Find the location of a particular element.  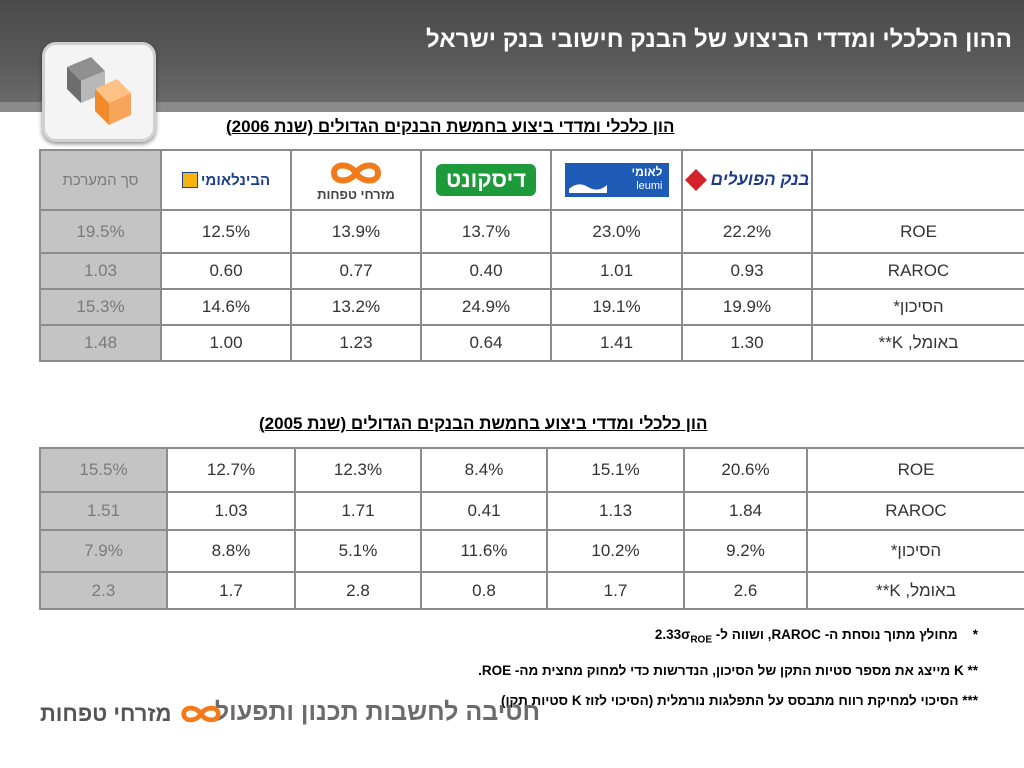

mizrahi-logo-text: מזרחי טפחות is located at coordinates (356, 194).